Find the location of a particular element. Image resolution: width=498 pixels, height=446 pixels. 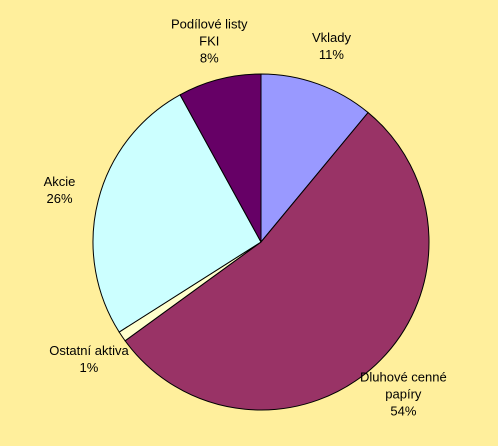

slice-label: Akcie 26% is located at coordinates (60, 190).